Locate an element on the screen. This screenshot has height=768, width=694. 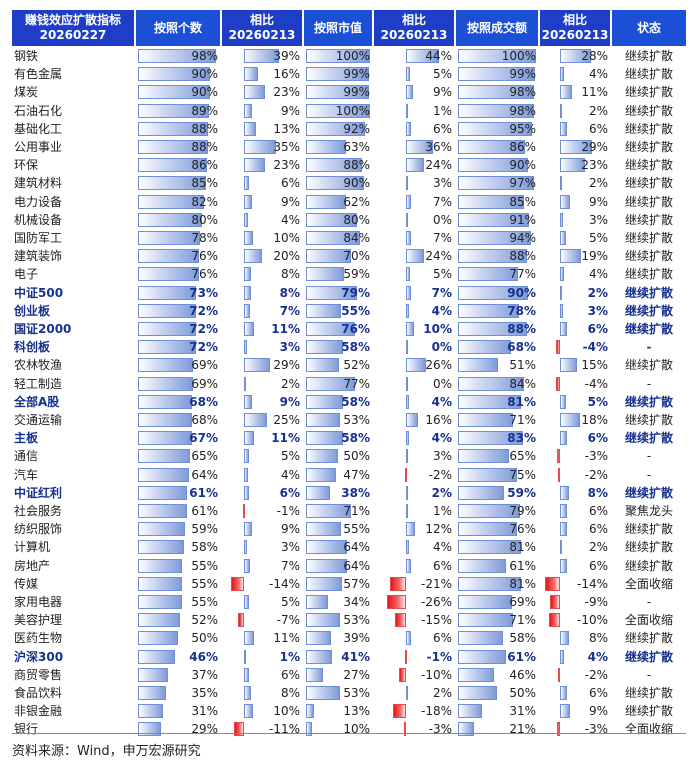
count-chg-value: 11% is located at coordinates (286, 638).